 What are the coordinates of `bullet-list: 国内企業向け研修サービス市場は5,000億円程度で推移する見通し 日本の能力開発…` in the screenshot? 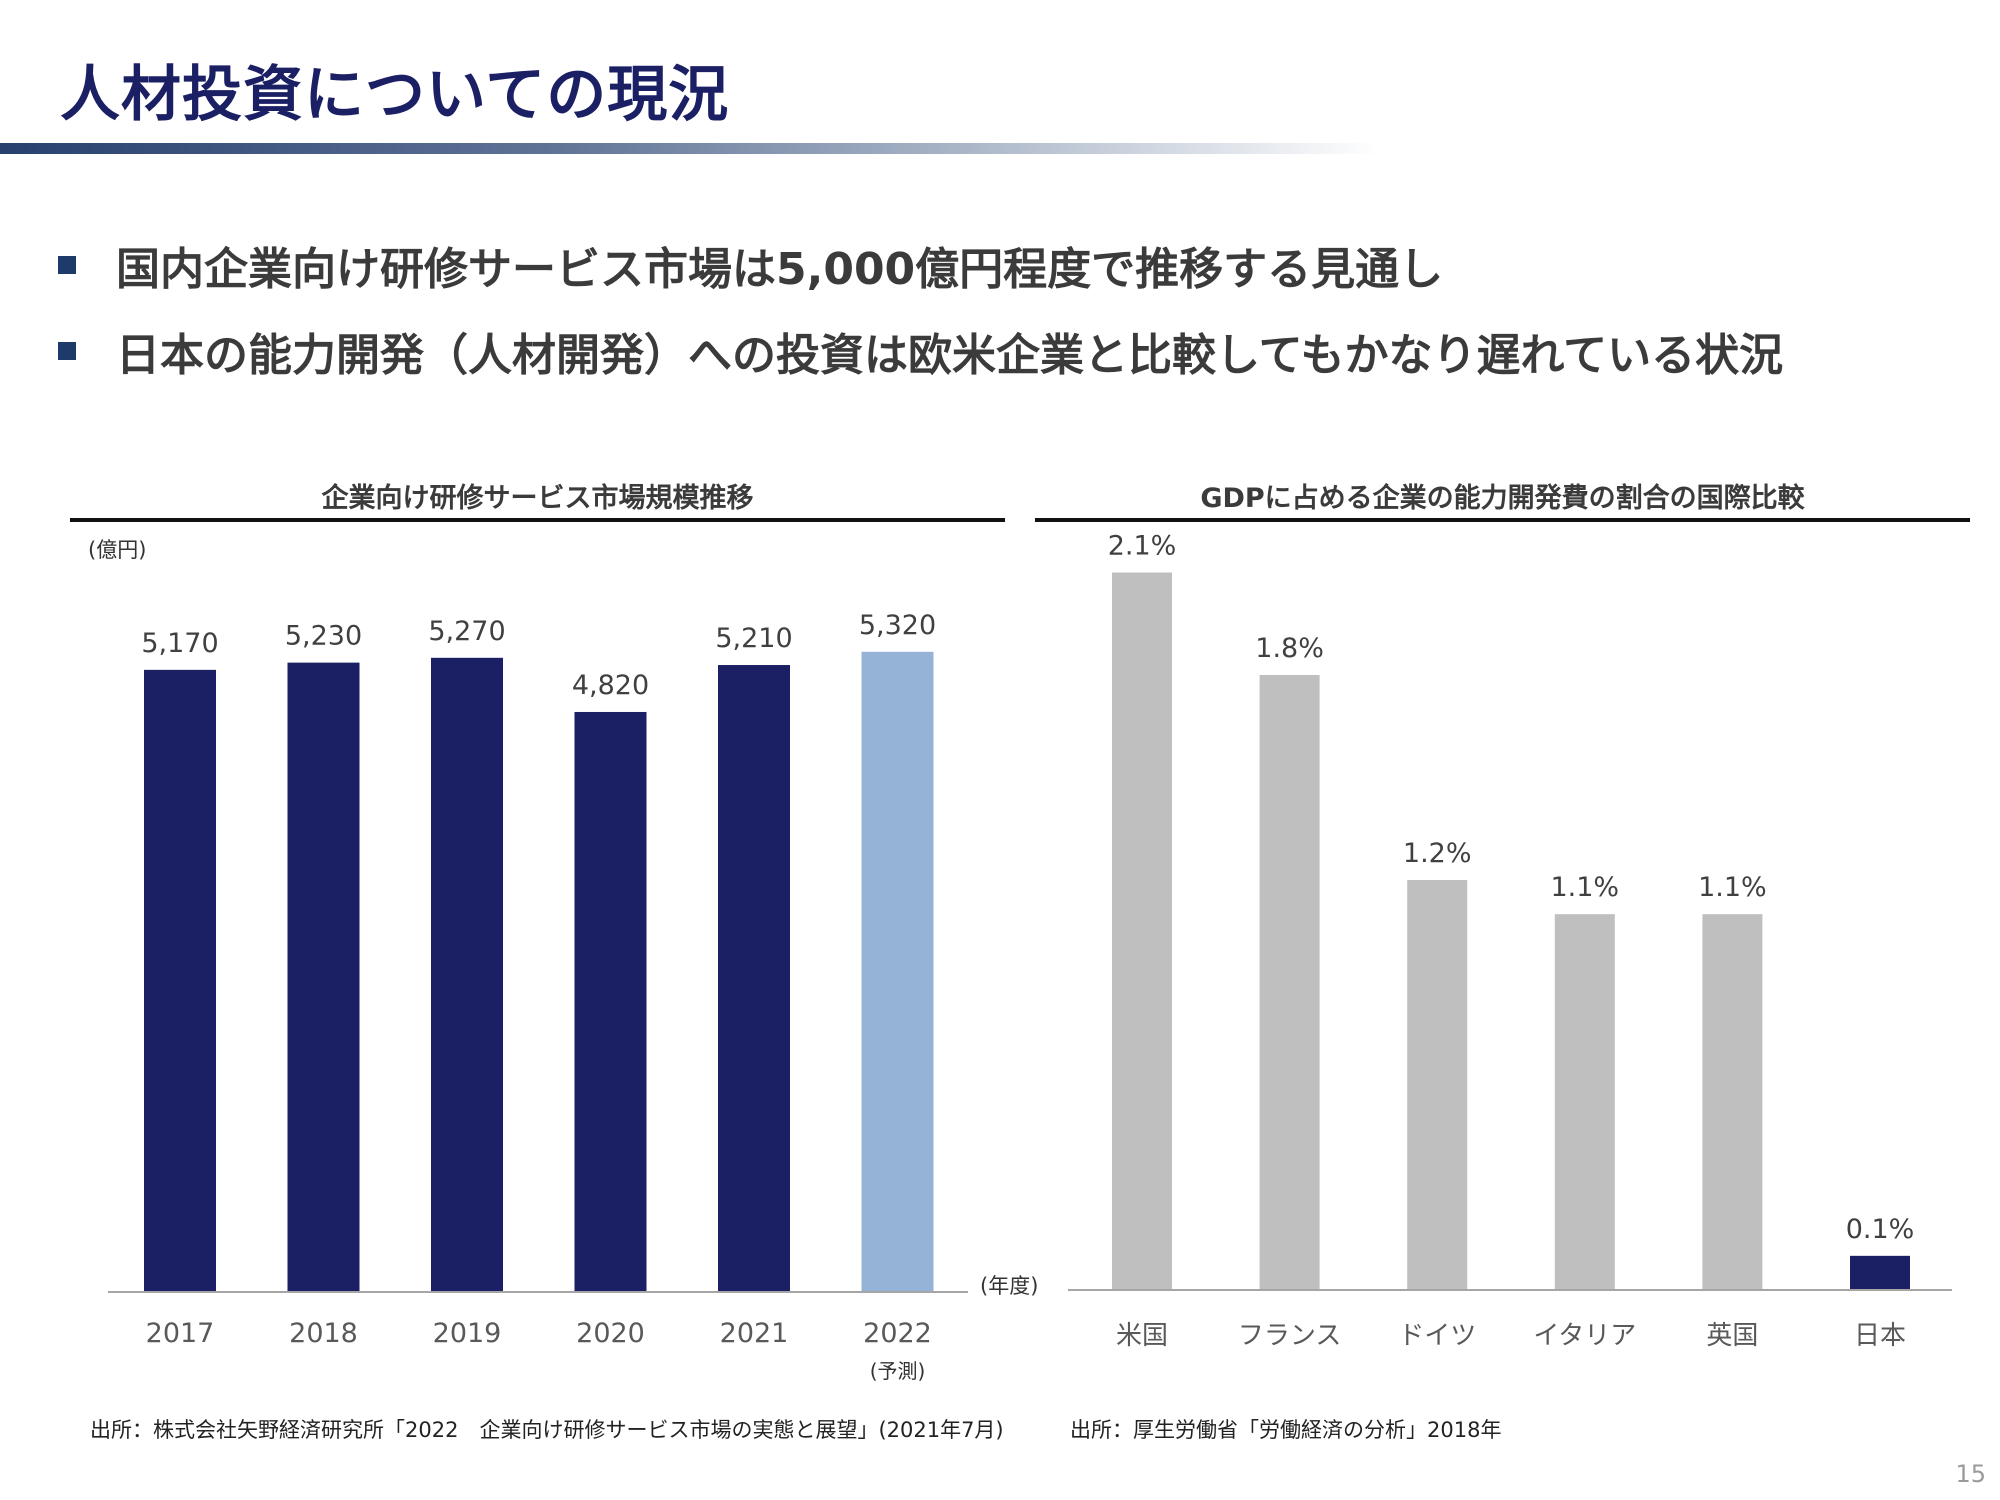 It's located at (920, 308).